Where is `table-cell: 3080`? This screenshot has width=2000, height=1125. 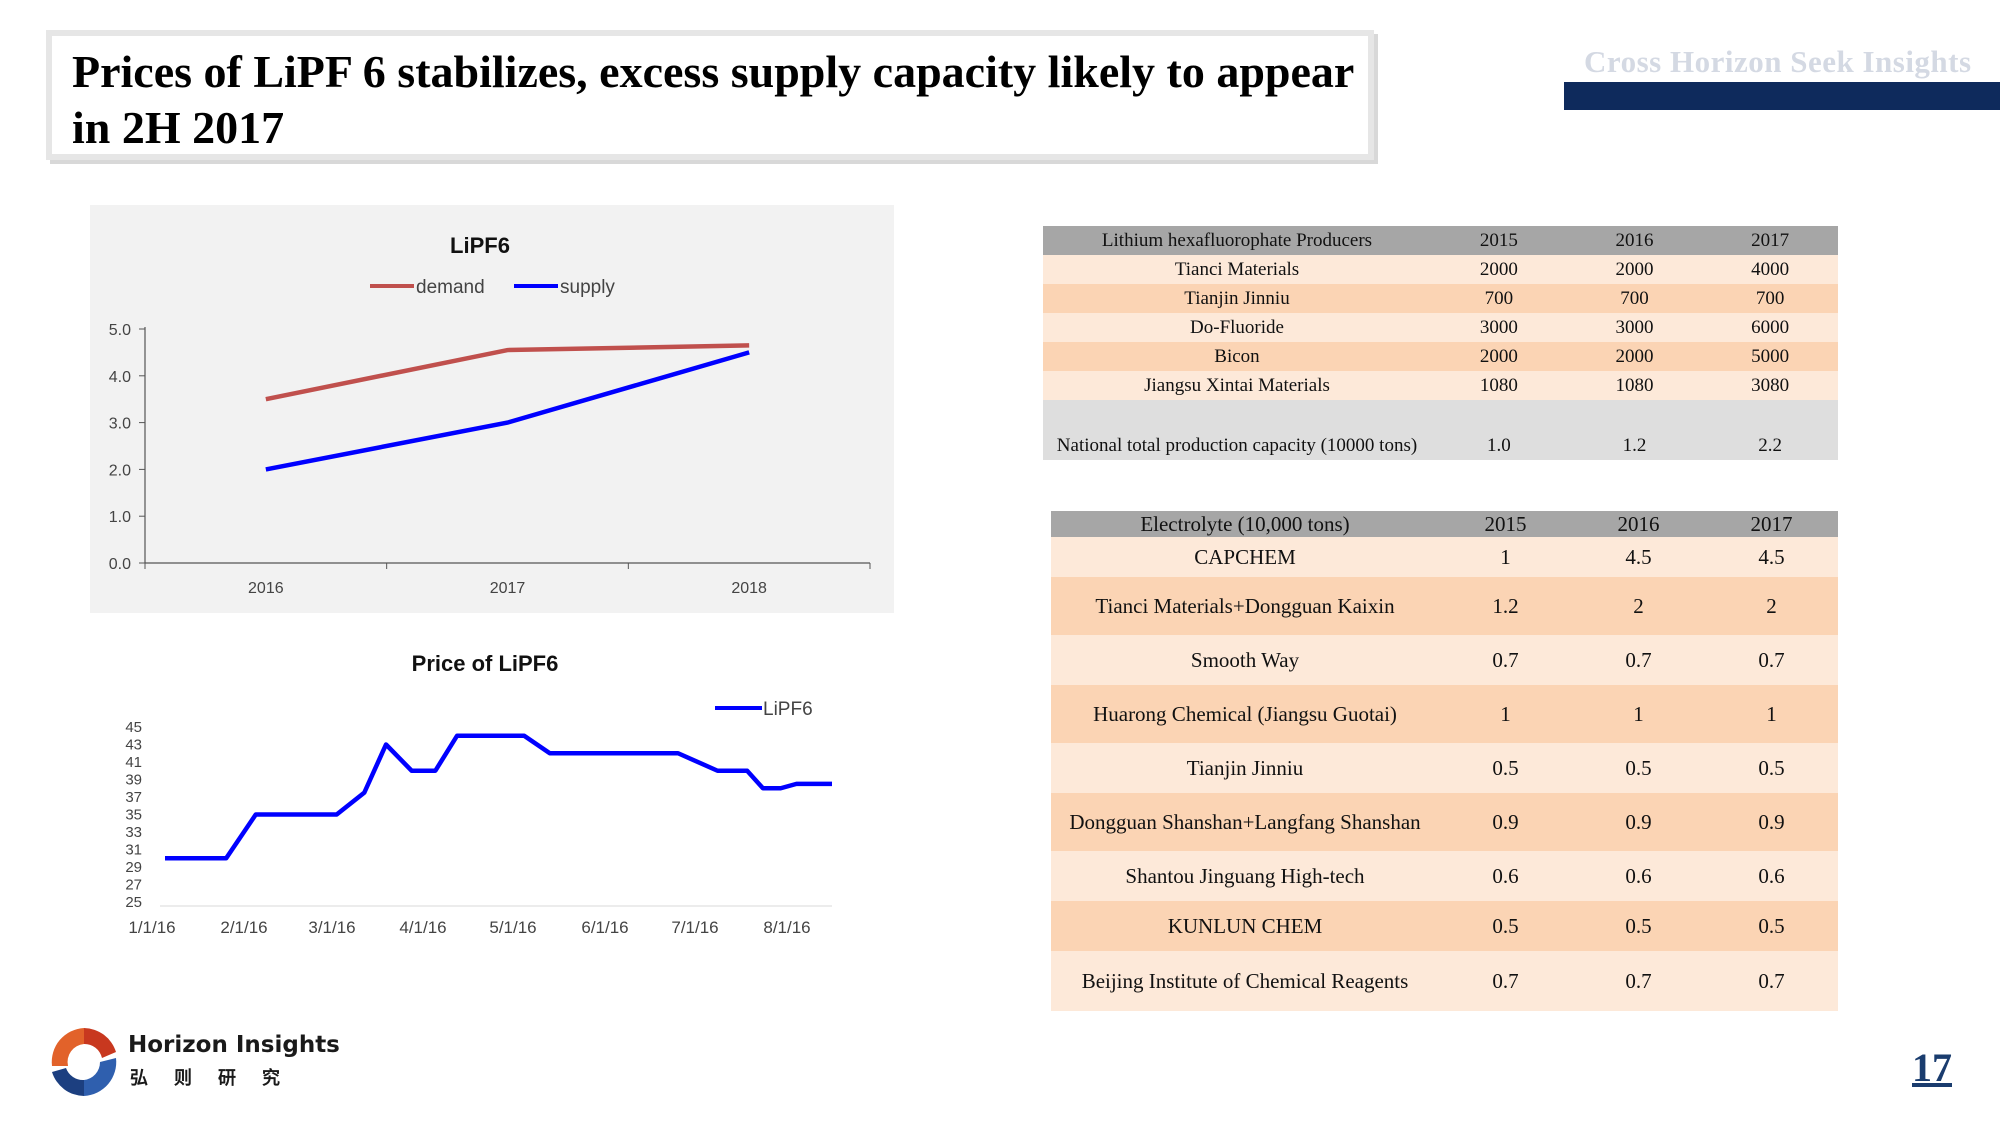
table-cell: 3080 is located at coordinates (1770, 385).